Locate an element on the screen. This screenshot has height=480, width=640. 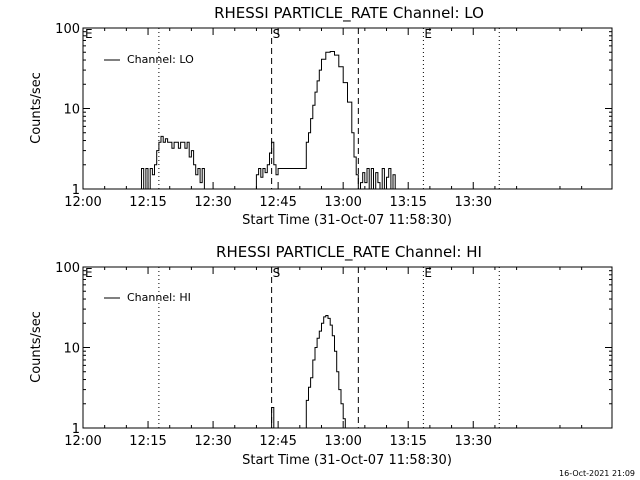
legend-label: Channel: HI is located at coordinates (159, 297).